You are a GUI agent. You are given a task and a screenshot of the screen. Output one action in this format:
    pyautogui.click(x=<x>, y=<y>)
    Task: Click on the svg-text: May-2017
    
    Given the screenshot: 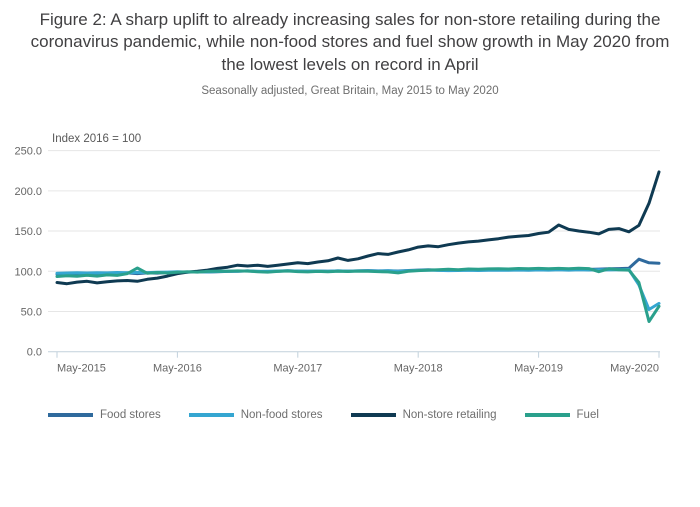 What is the action you would take?
    pyautogui.click(x=297, y=369)
    